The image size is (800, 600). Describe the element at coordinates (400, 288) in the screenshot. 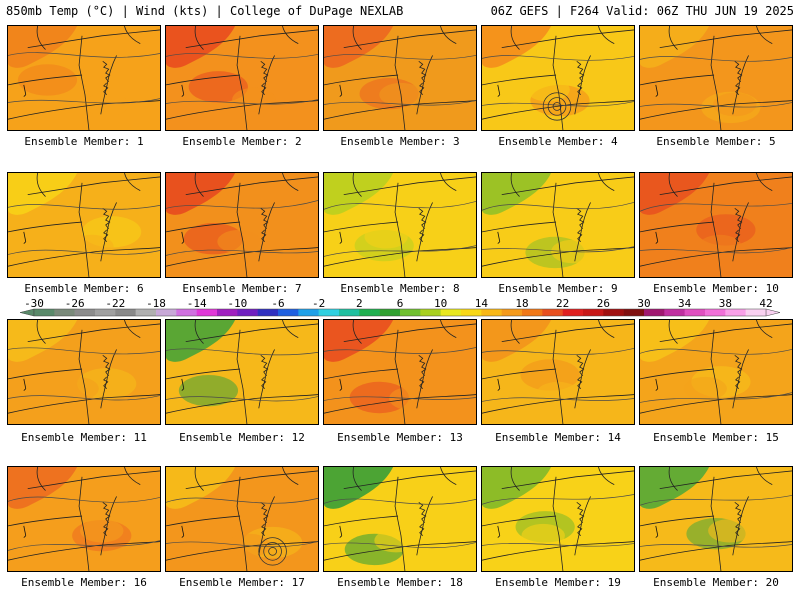

I see `ensemble-member-label: Ensemble Member: 8` at that location.